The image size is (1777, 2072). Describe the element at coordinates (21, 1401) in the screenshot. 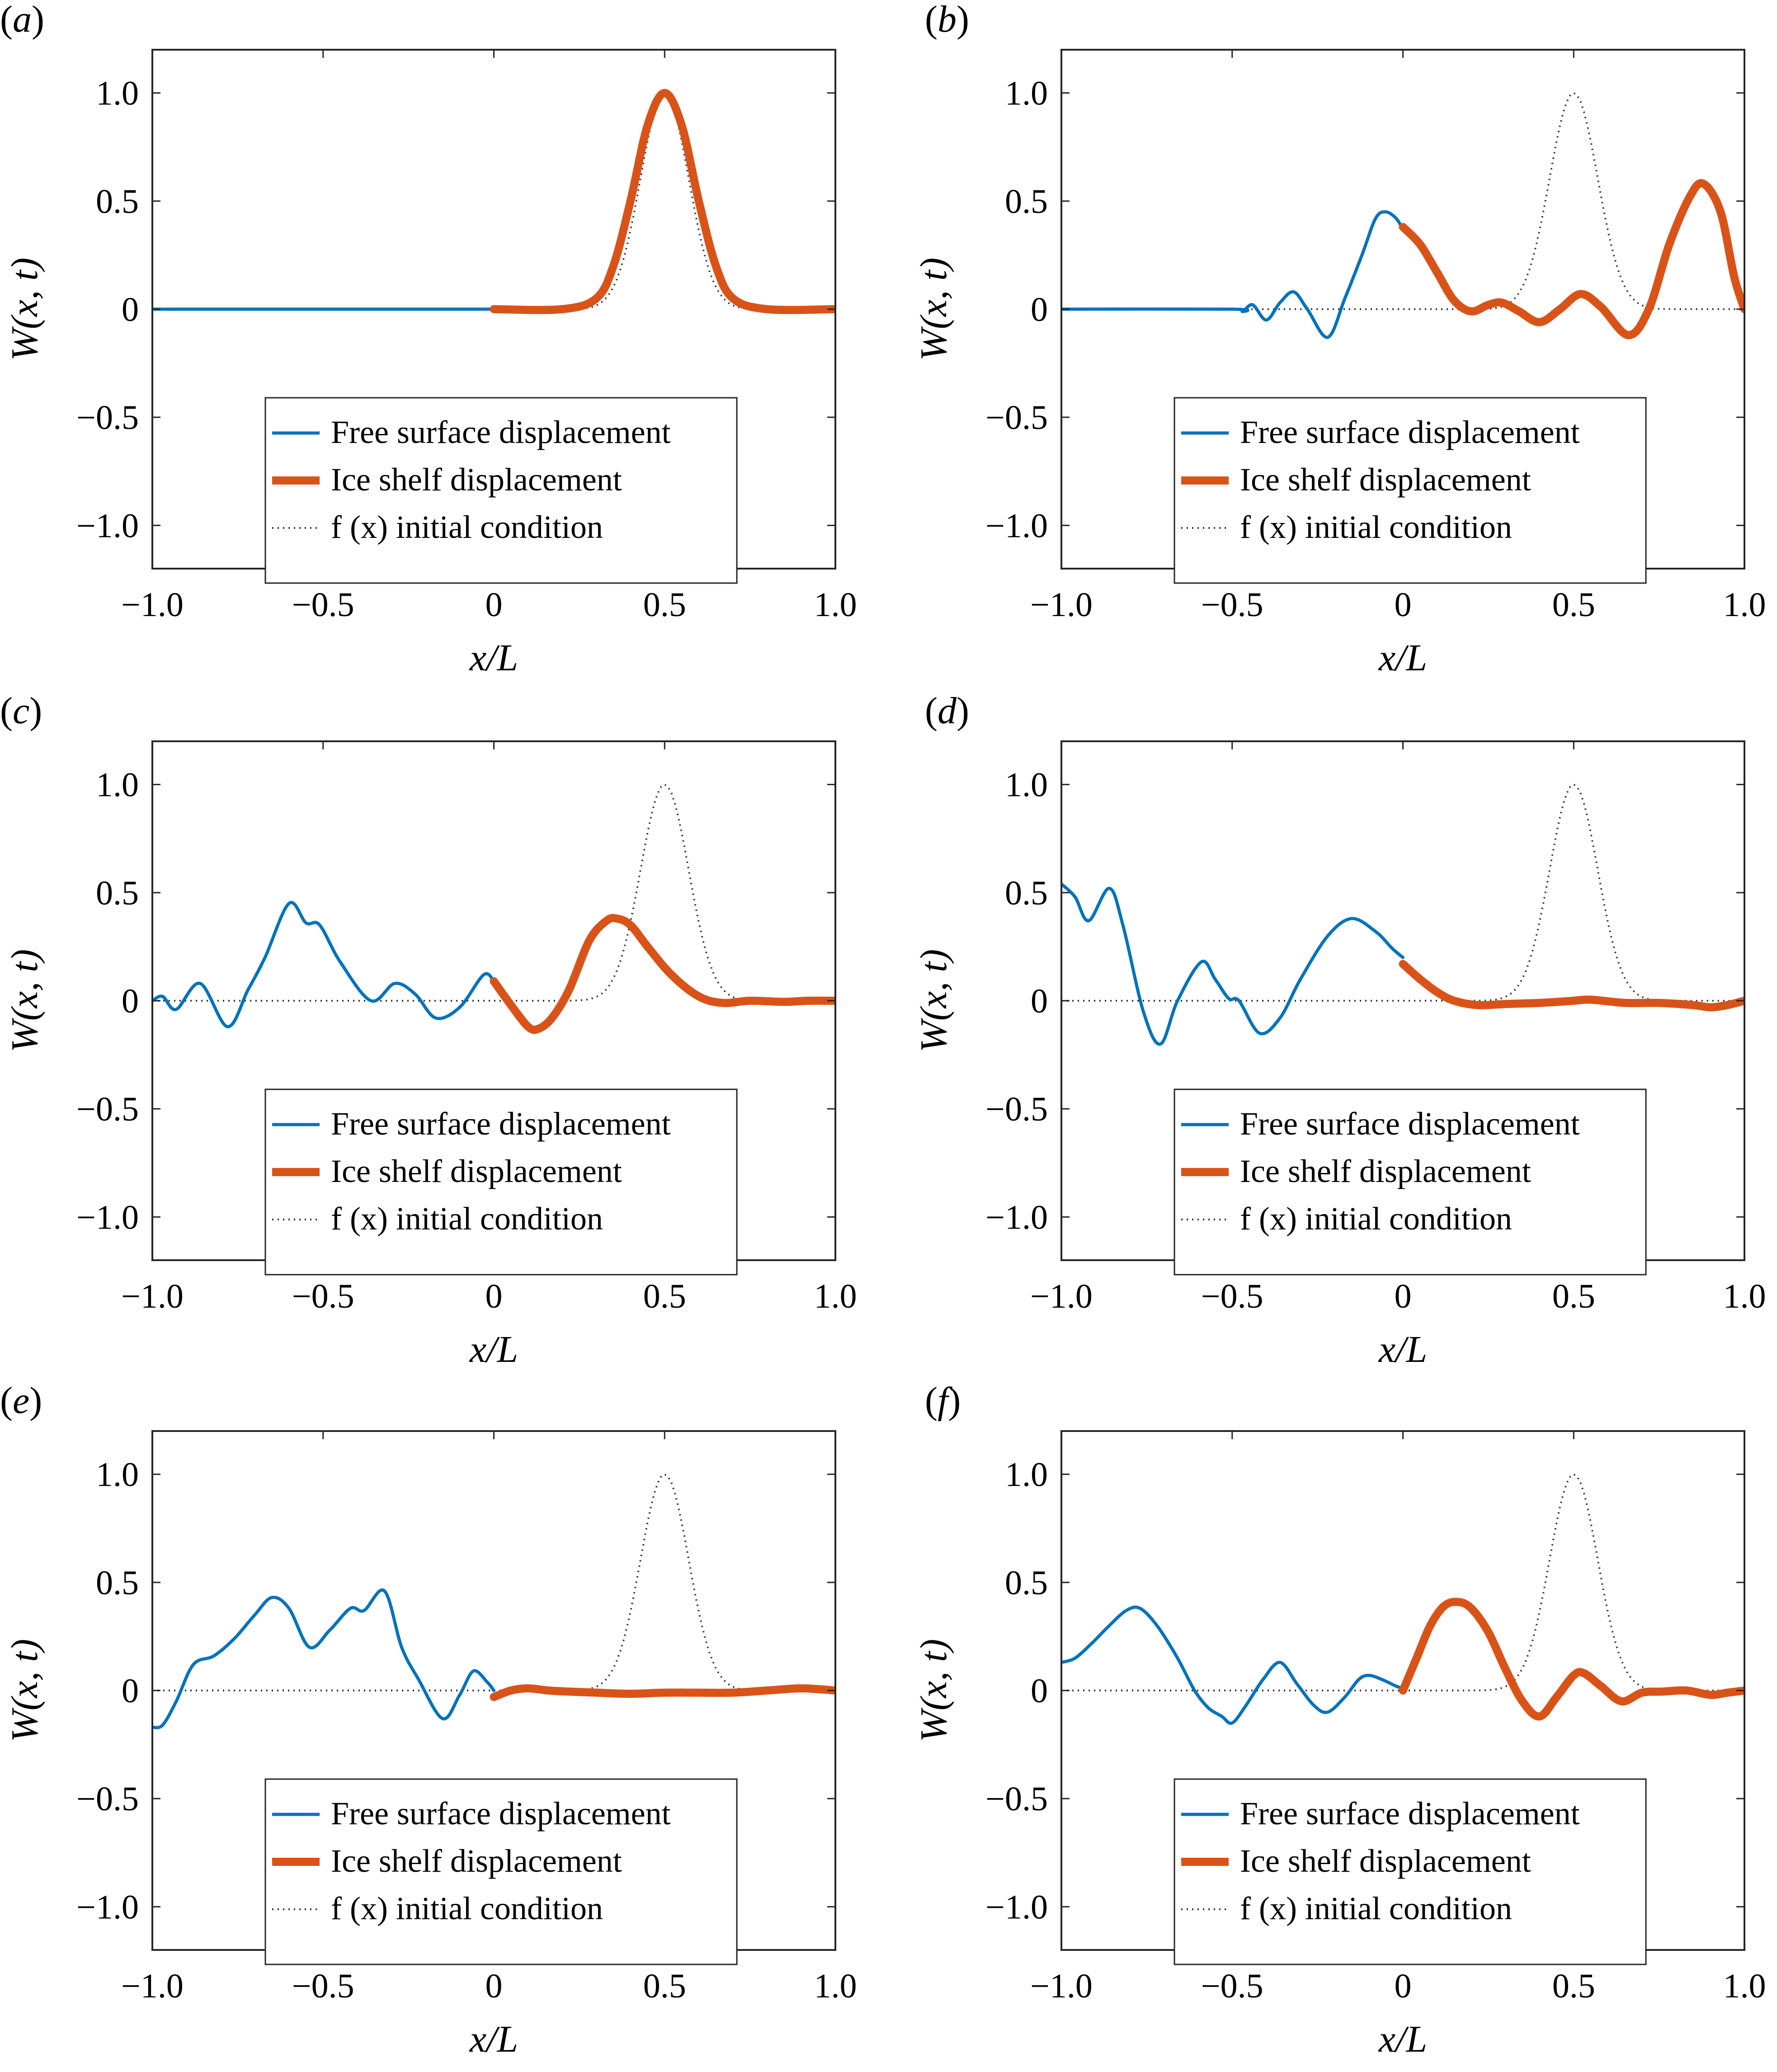

I see `panel-label: (e)` at that location.